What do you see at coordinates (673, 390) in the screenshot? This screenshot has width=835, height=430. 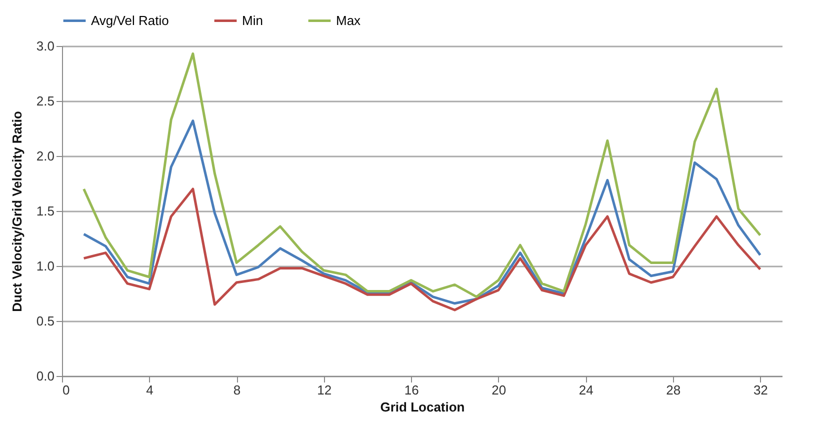 I see `x-tick-label: 28` at bounding box center [673, 390].